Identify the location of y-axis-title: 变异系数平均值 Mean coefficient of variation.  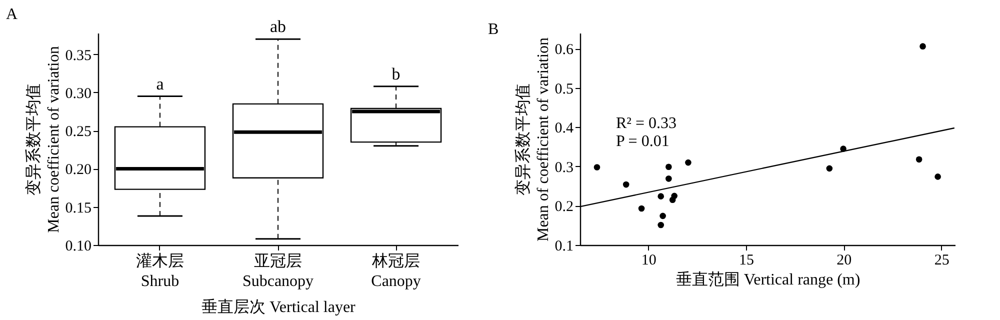
(43, 139).